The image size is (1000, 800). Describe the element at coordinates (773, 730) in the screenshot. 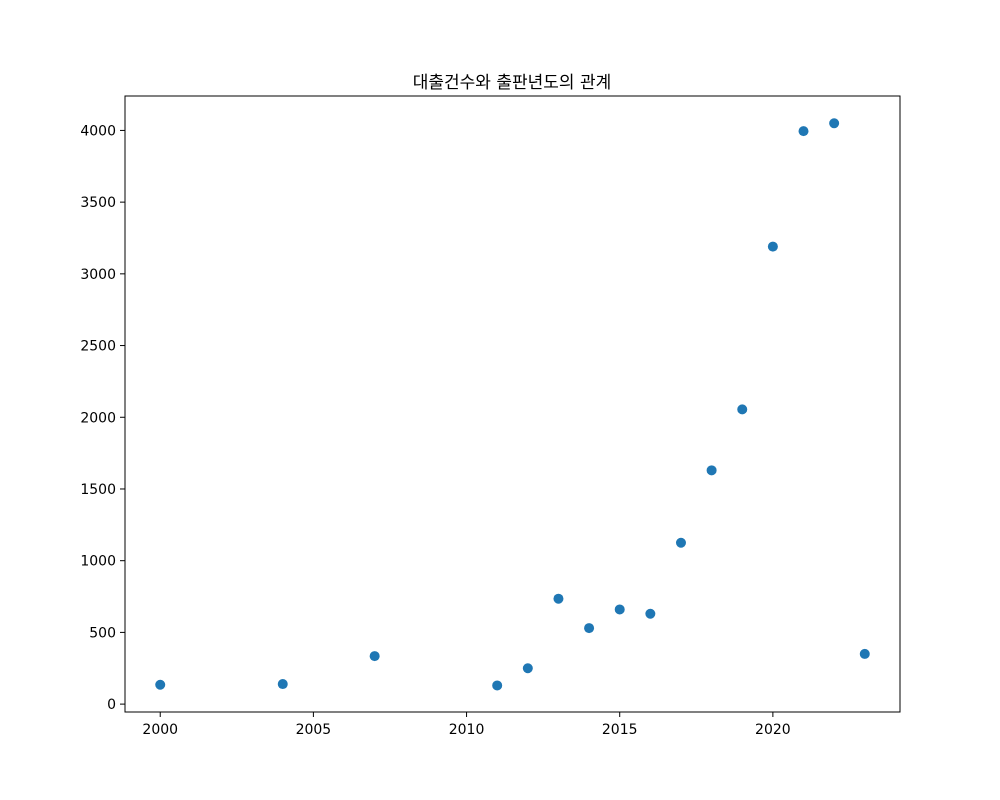

I see `x-tick-label: 2020` at that location.